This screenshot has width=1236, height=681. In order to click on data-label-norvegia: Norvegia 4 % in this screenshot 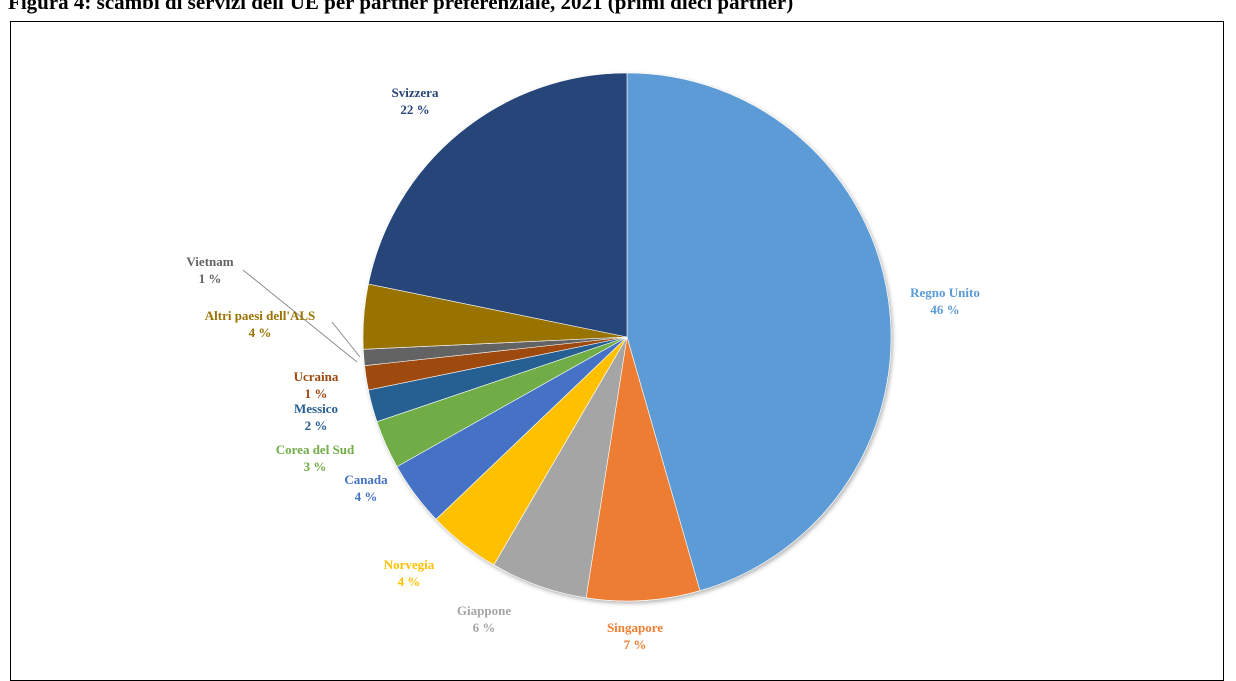, I will do `click(409, 573)`.